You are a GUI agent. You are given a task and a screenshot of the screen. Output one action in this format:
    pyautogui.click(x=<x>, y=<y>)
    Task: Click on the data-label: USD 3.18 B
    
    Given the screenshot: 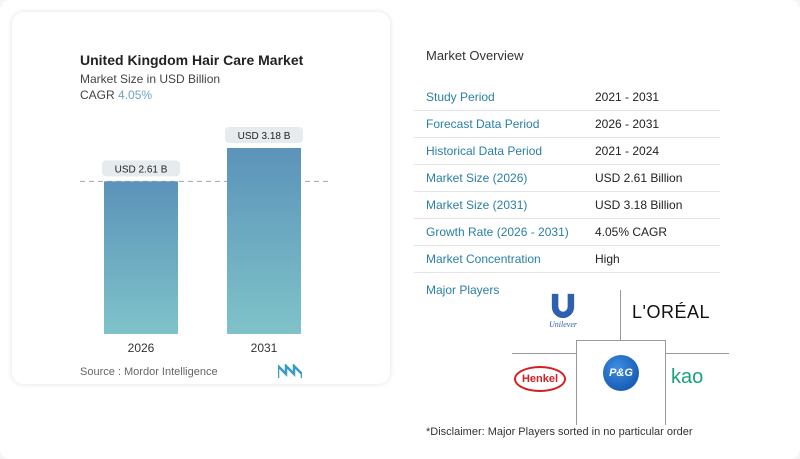 What is the action you would take?
    pyautogui.click(x=264, y=136)
    